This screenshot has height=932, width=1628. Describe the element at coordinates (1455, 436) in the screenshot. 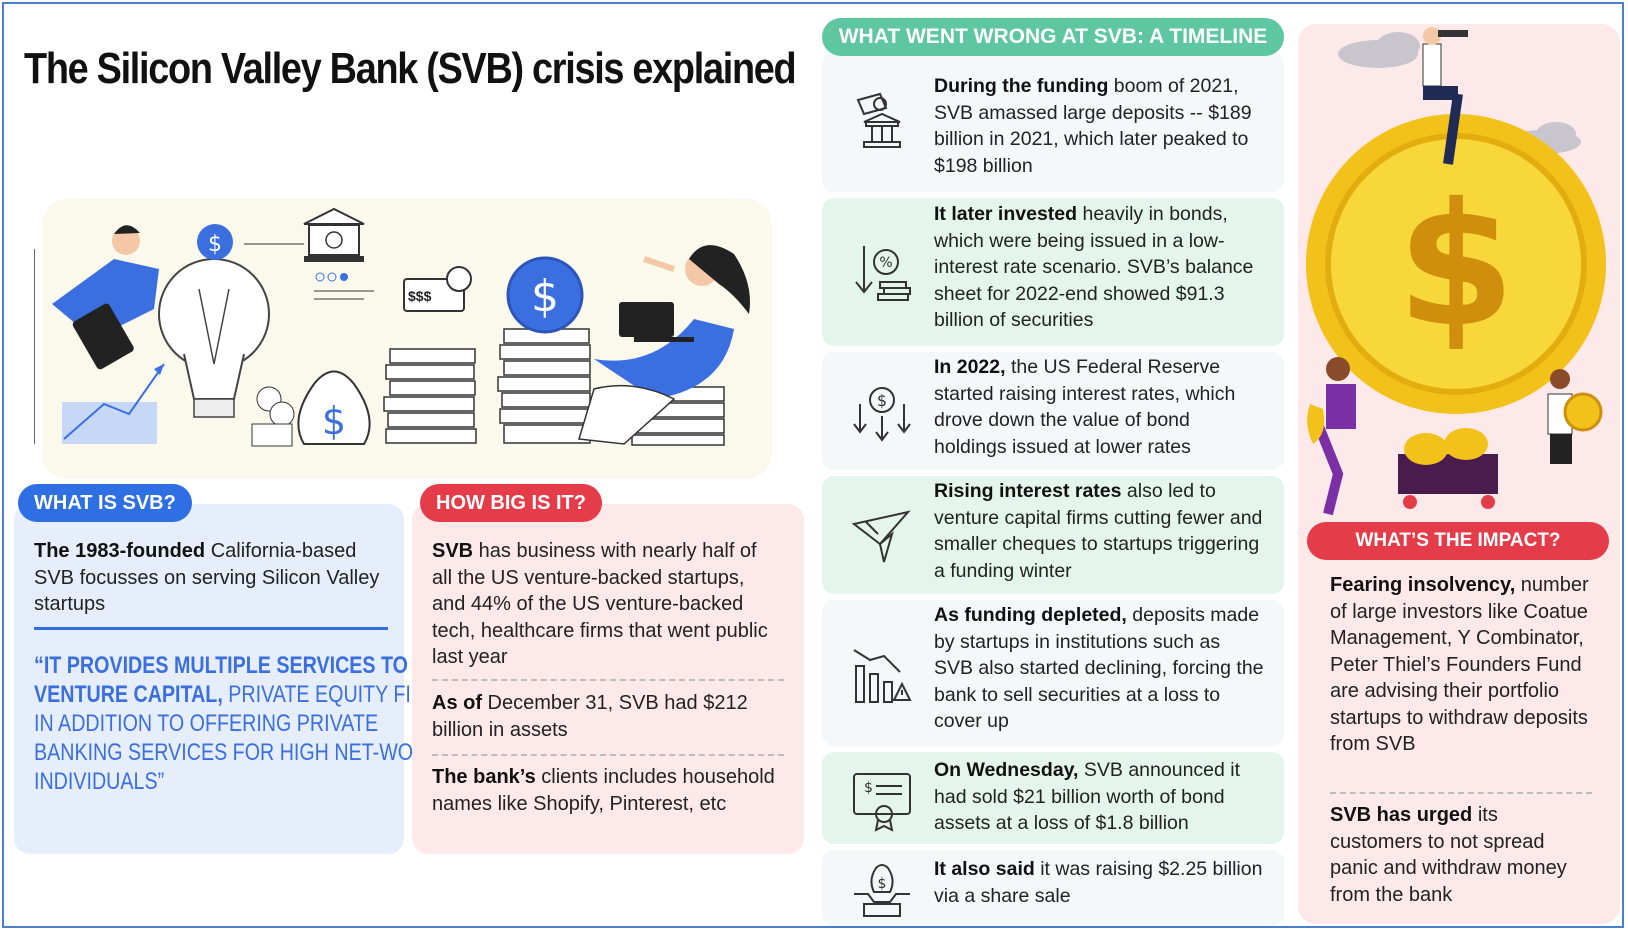

I see `people-with-cart-icon` at that location.